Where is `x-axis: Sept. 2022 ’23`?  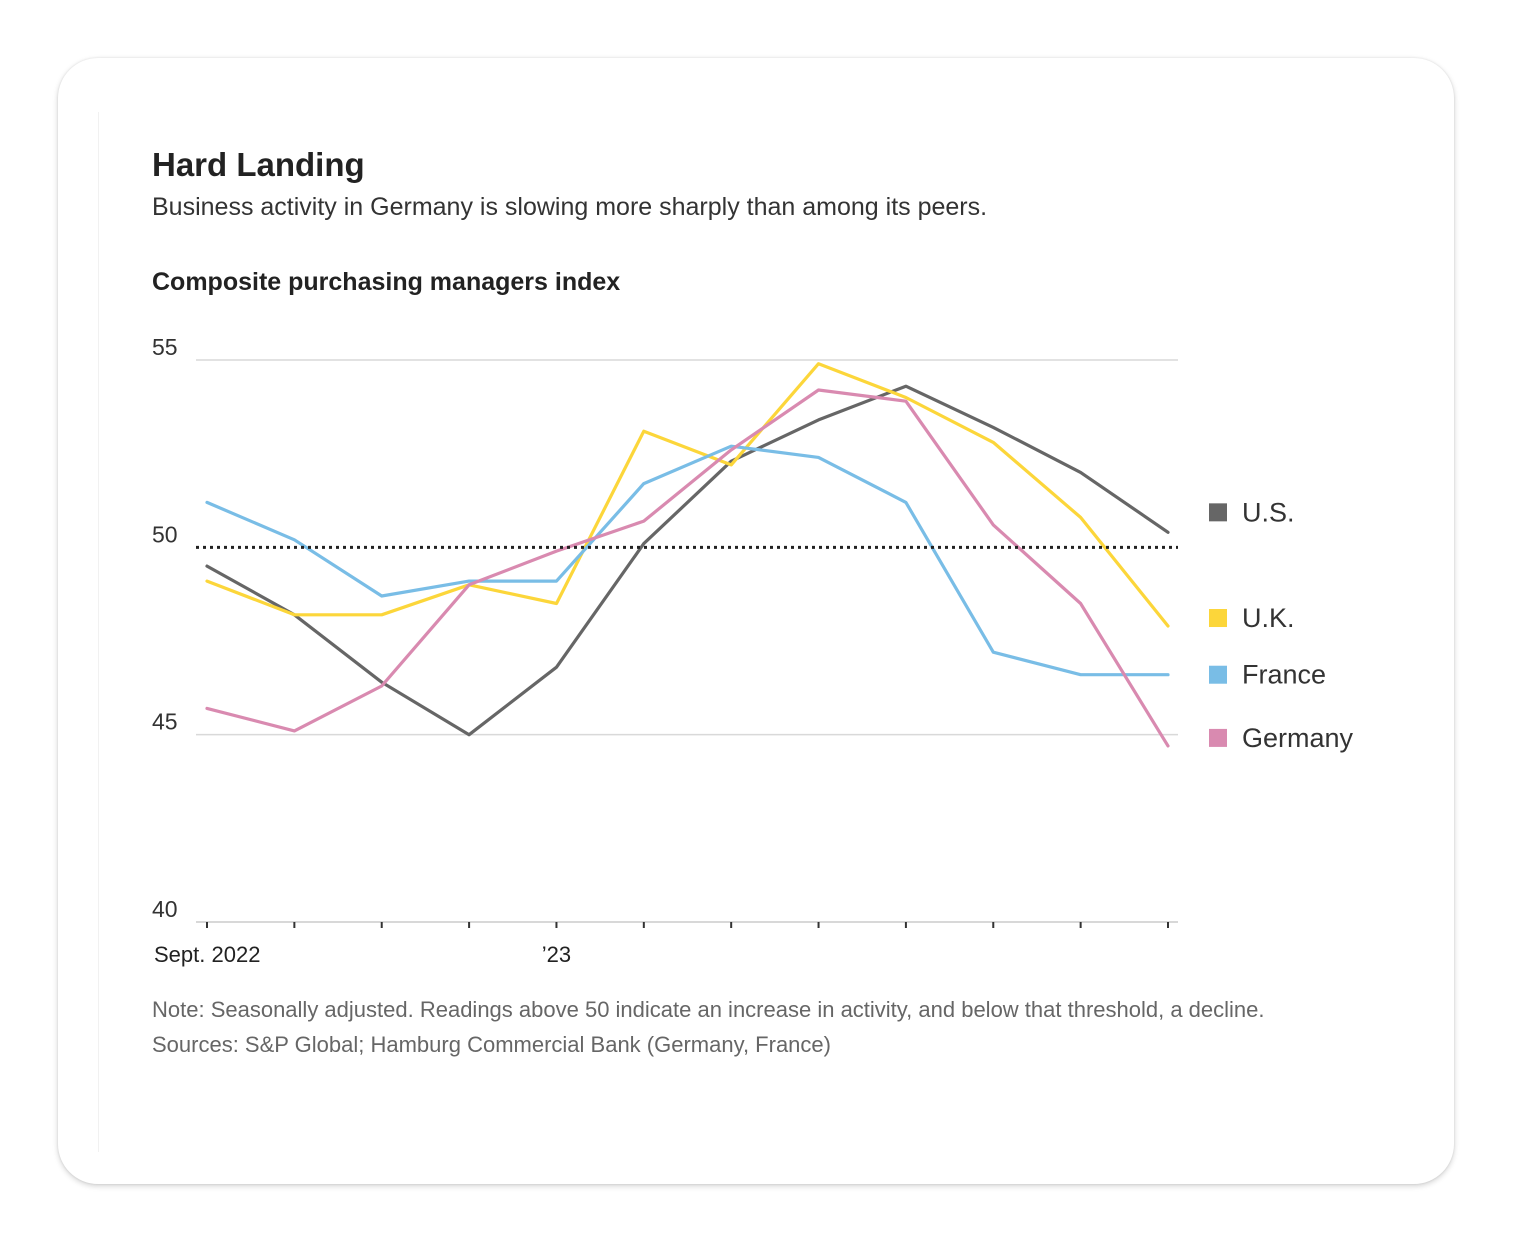 x-axis: Sept. 2022 ’23 is located at coordinates (661, 944).